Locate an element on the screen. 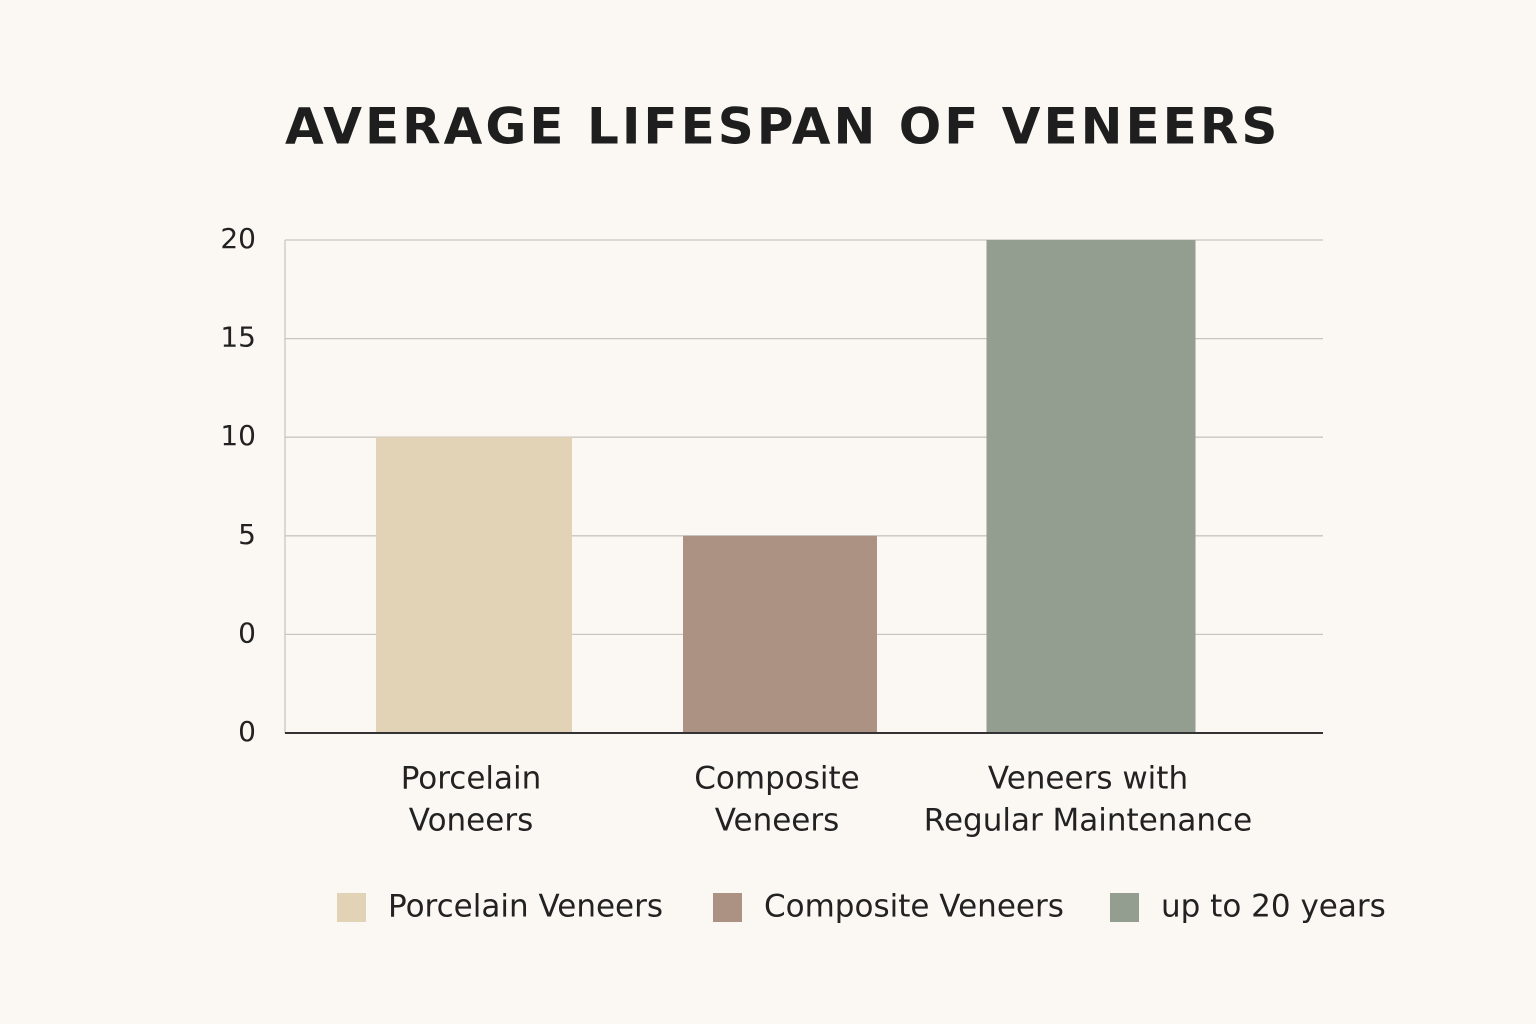  legend-label: Composite Veneers is located at coordinates (914, 907).